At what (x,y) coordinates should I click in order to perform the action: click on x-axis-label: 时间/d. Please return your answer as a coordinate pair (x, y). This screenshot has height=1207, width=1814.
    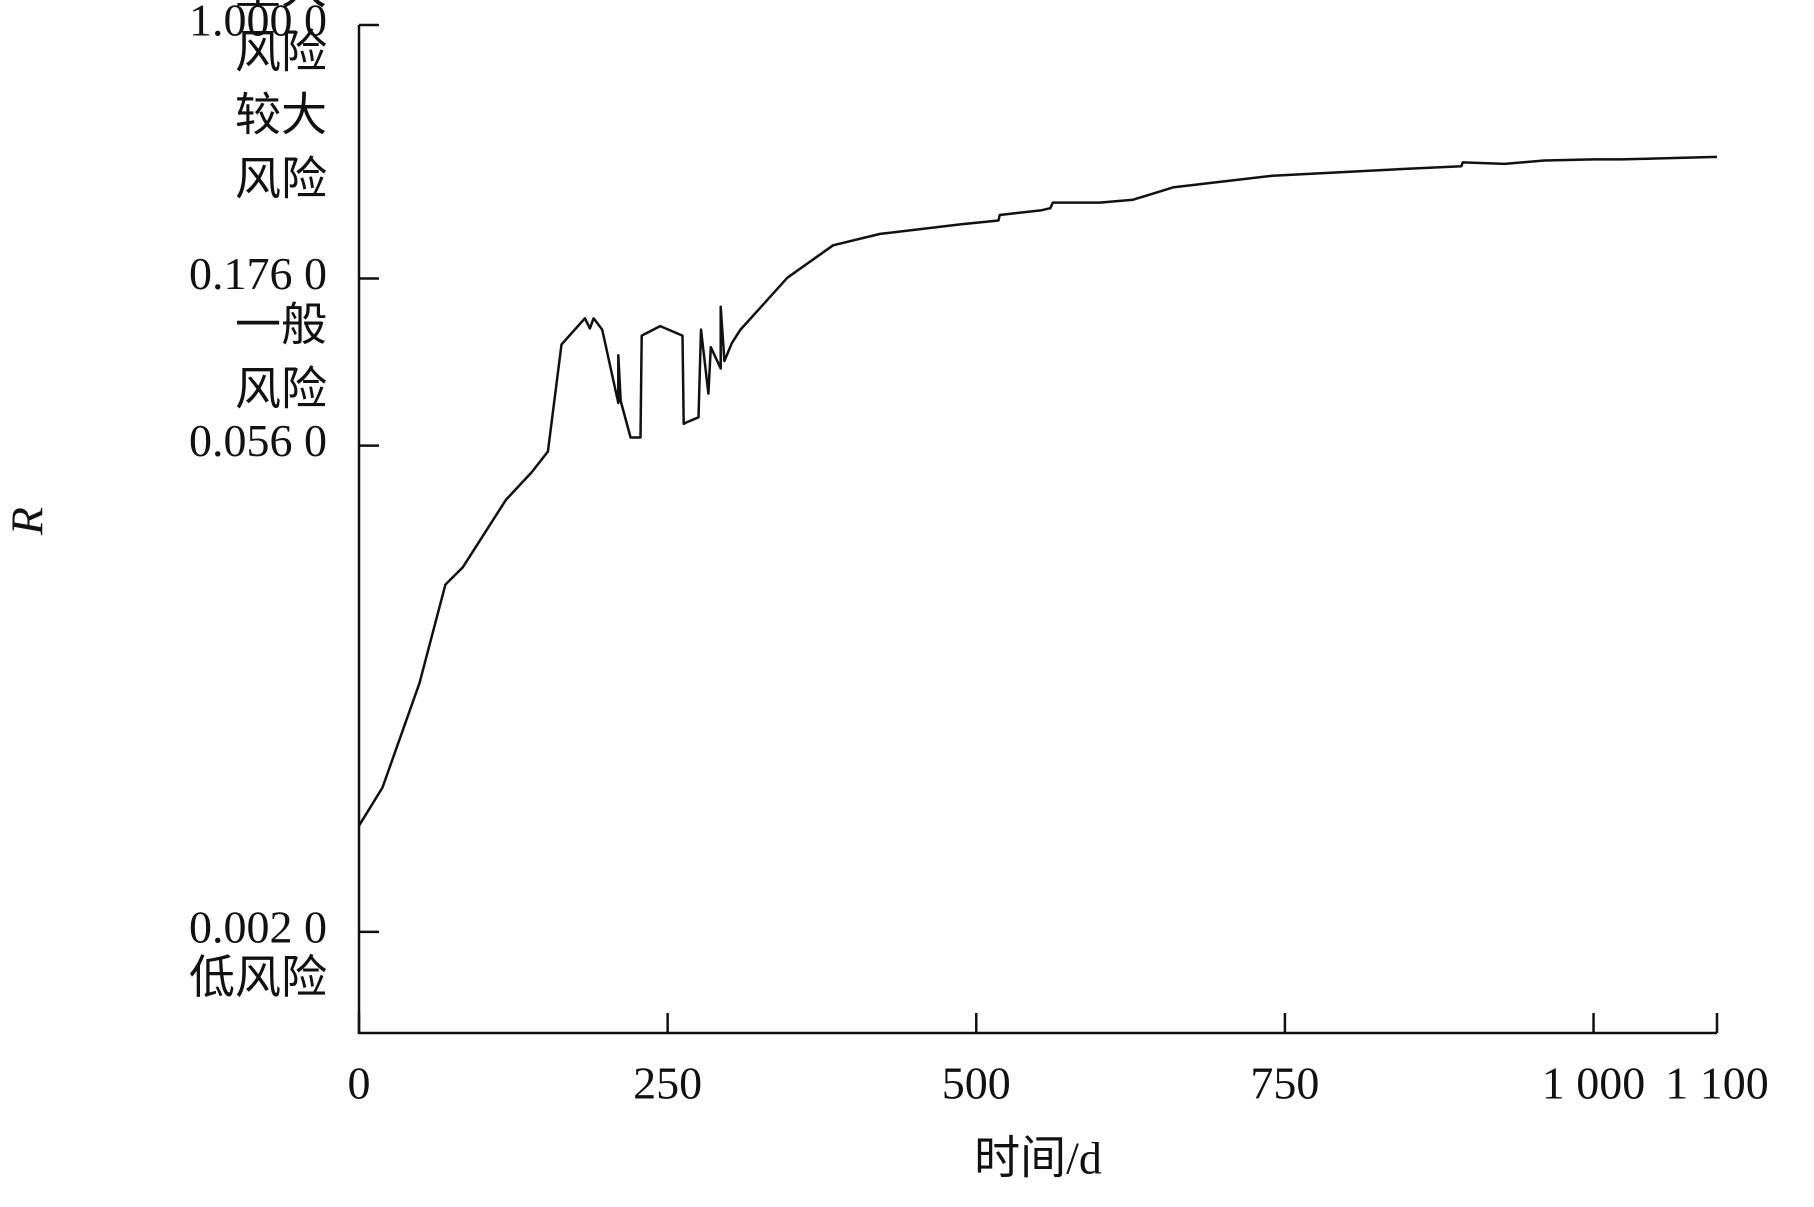
    Looking at the image, I should click on (1038, 1158).